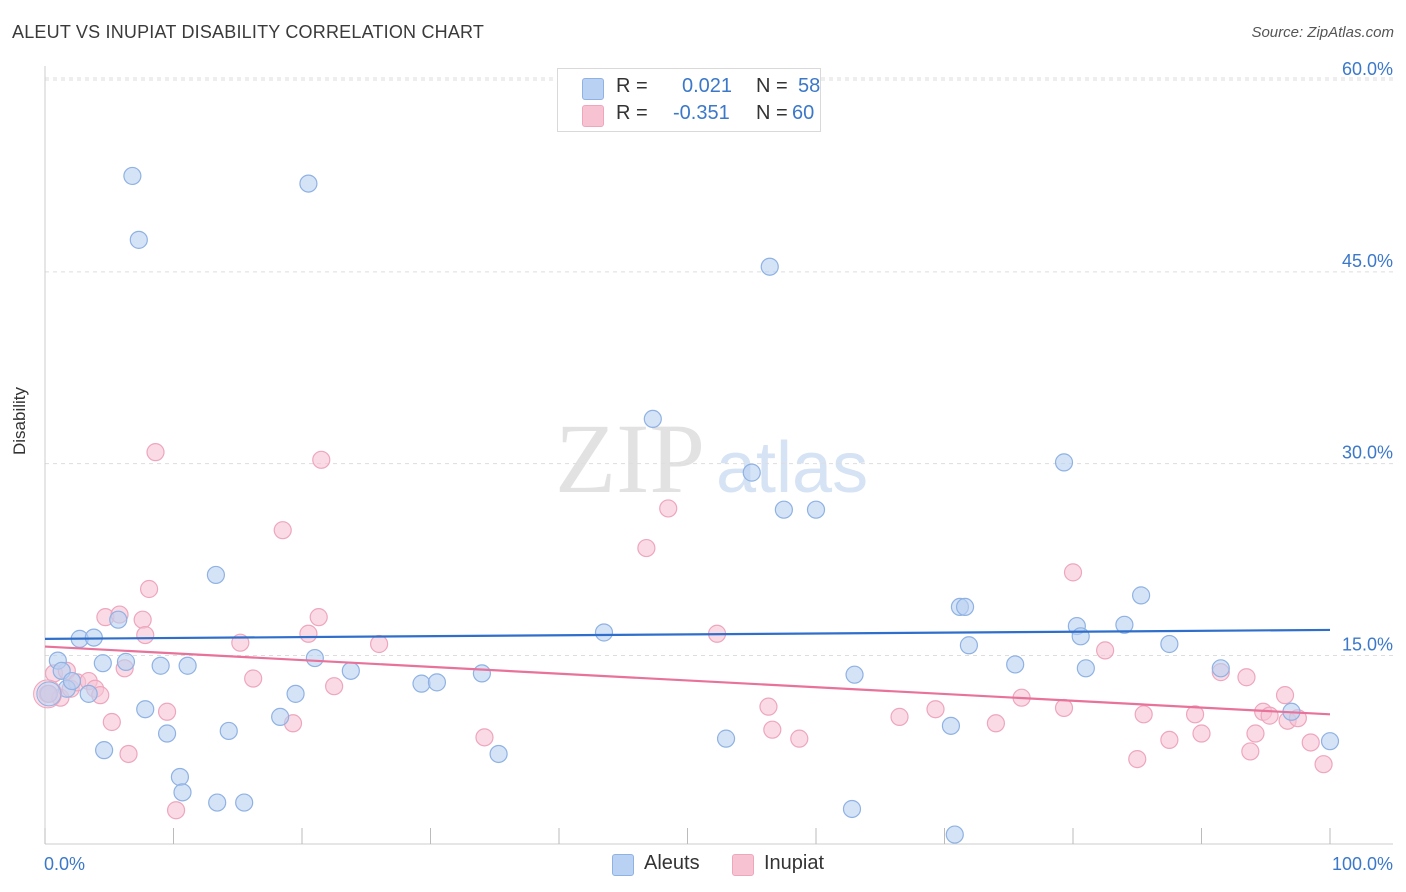  Describe the element at coordinates (1367, 645) in the screenshot. I see `y-tick-label: 15.0%` at that location.